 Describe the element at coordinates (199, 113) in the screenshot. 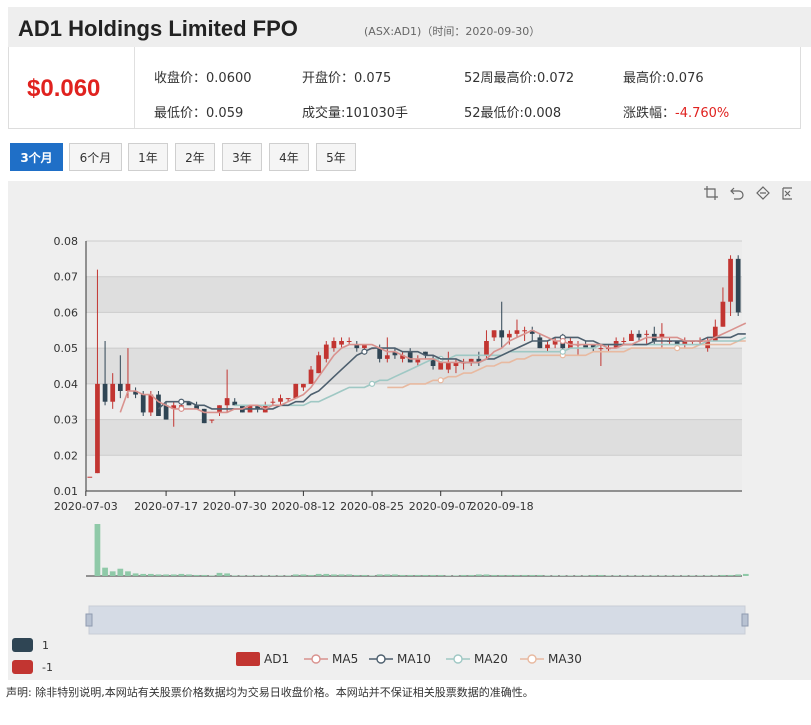

I see `stat-low: 最低价：0.059` at that location.